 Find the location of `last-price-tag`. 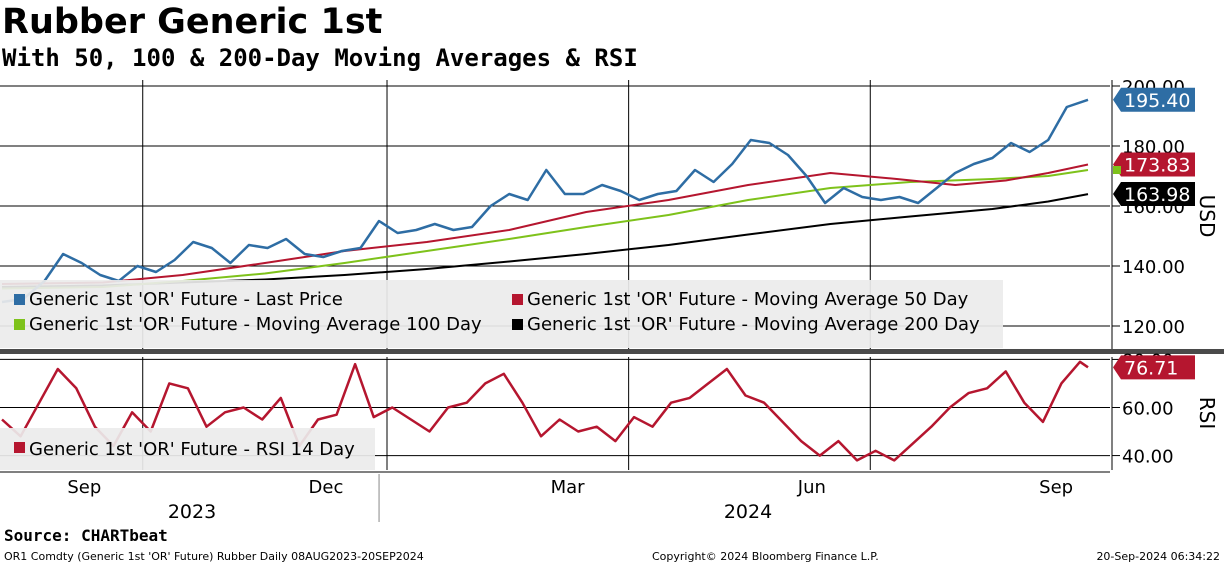

last-price-tag is located at coordinates (1154, 99).